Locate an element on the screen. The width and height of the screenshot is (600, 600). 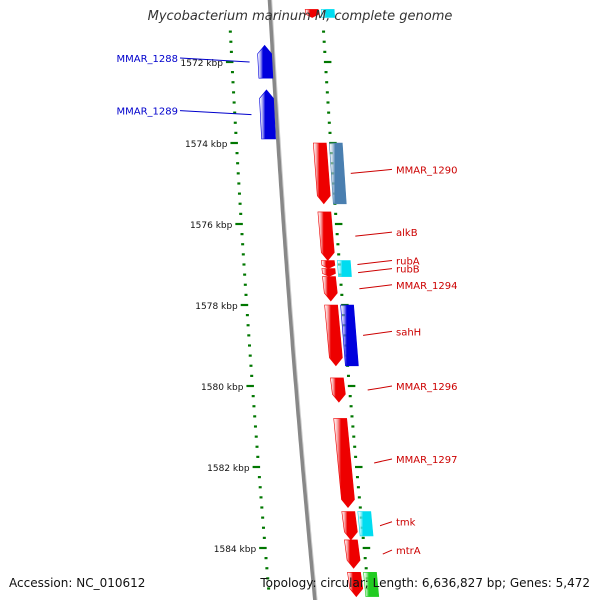
backbone-highlight is located at coordinates (294, 300).